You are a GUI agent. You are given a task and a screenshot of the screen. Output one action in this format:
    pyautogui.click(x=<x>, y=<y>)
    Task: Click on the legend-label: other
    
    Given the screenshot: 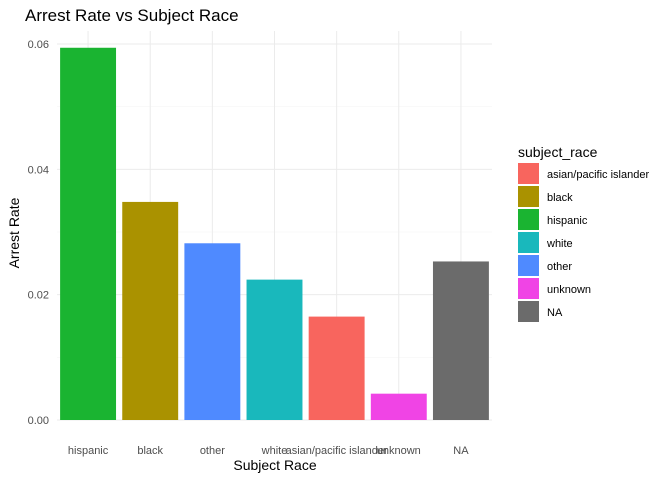 What is the action you would take?
    pyautogui.click(x=559, y=267)
    